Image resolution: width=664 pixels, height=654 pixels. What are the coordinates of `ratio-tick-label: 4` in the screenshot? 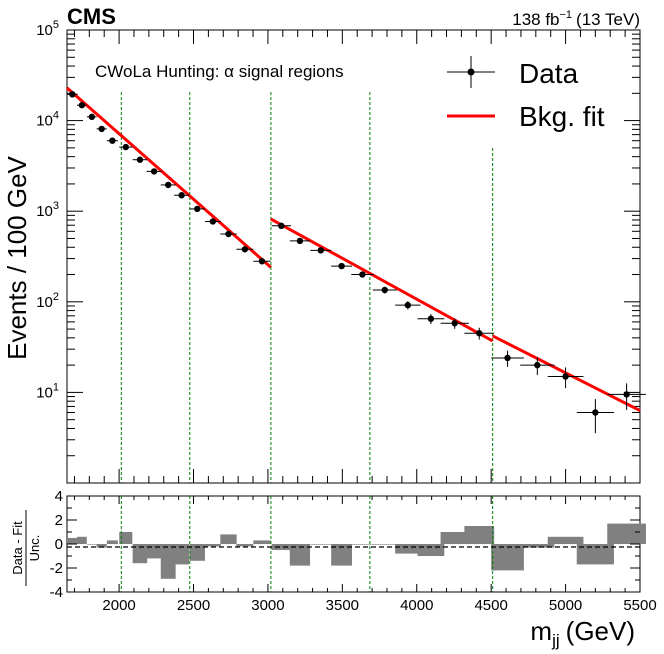 It's located at (59, 496).